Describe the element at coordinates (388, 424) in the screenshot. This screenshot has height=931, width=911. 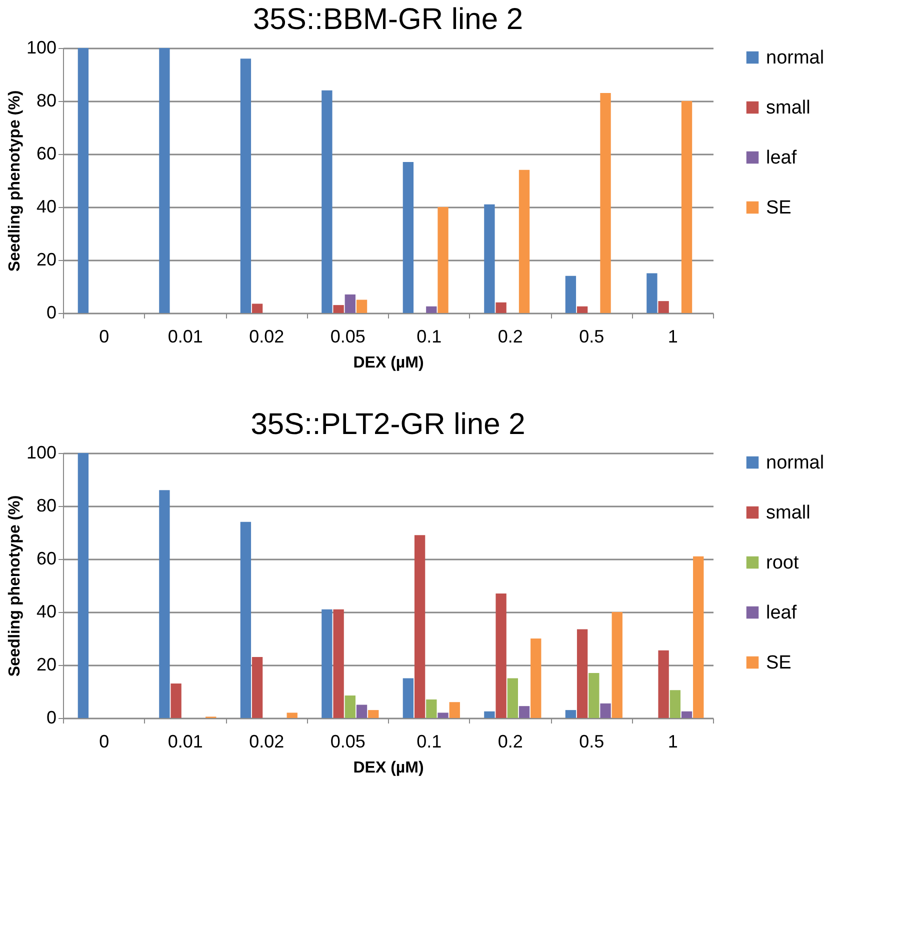
I see `chart-title: 35S::PLT2-GR line 2` at that location.